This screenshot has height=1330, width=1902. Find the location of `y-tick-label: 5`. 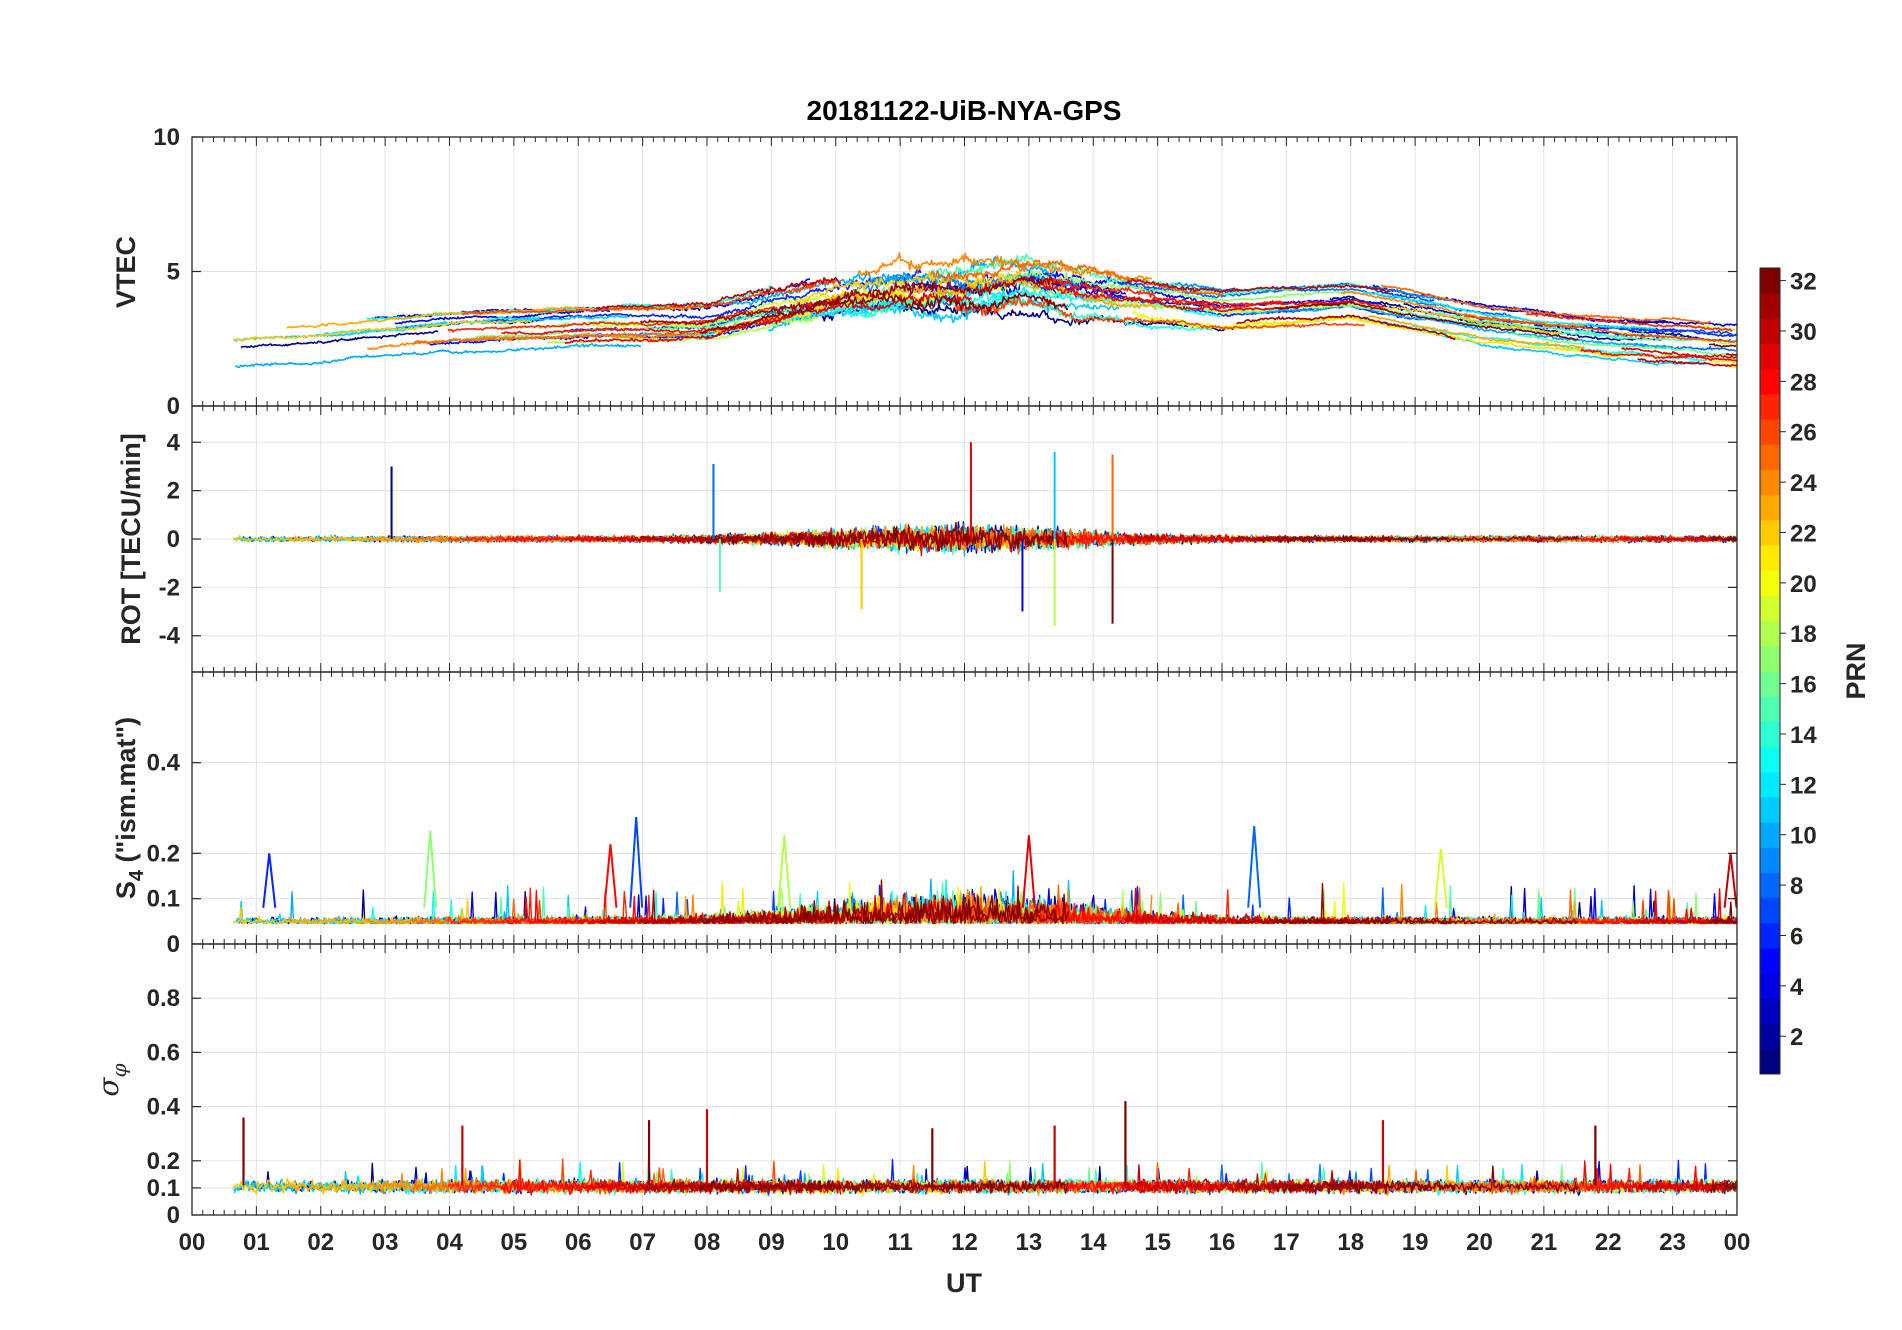

y-tick-label: 5 is located at coordinates (173, 272).